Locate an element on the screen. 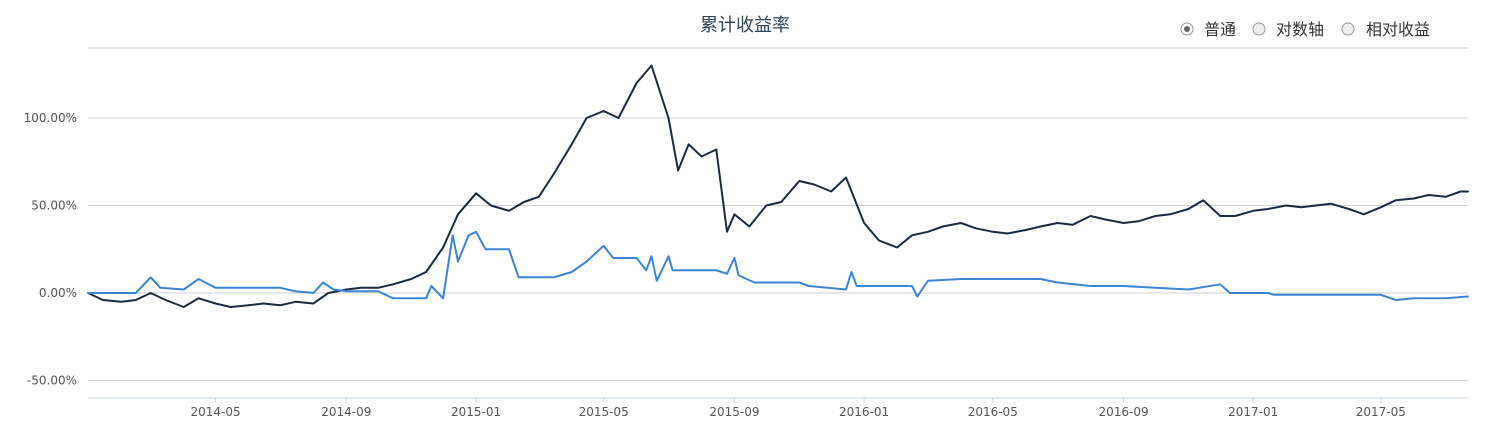 This screenshot has width=1501, height=427. x-tick-label: 2016-01 is located at coordinates (864, 412).